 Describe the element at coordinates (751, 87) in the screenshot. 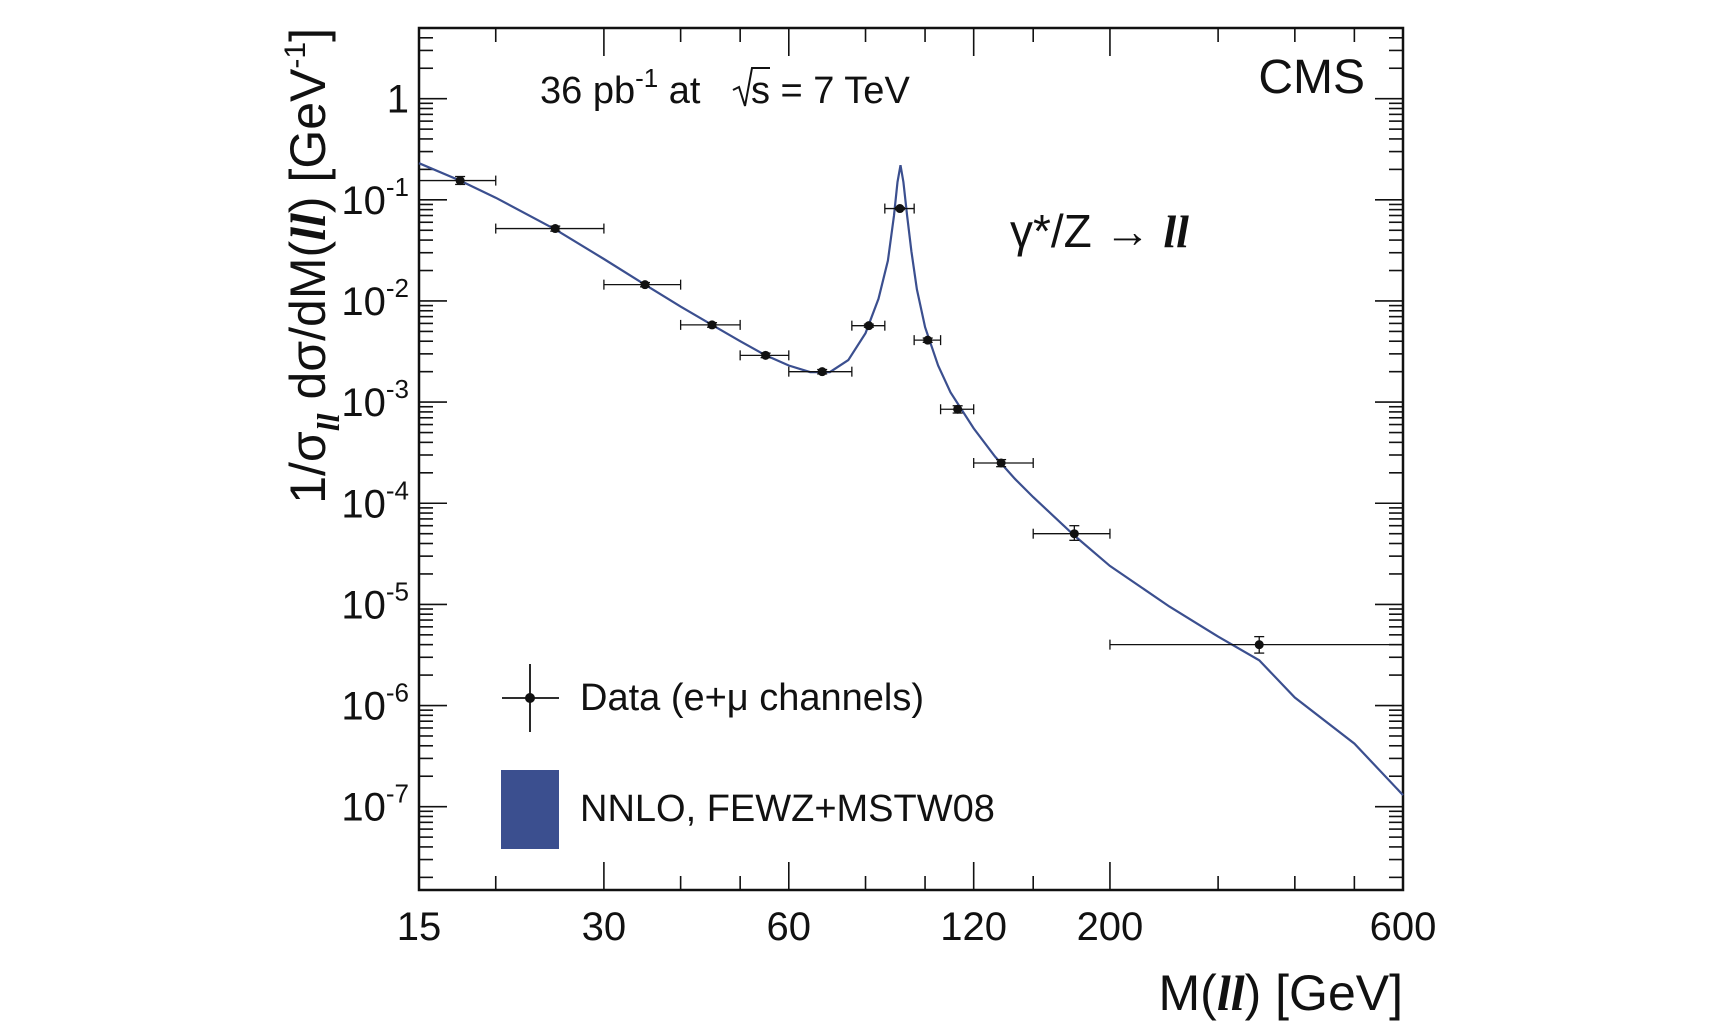

I see `sqrt-sign` at that location.